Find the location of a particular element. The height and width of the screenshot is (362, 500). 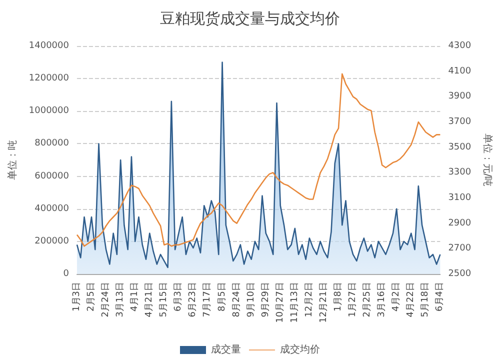

y2-tick-label: 2500 is located at coordinates (460, 274).